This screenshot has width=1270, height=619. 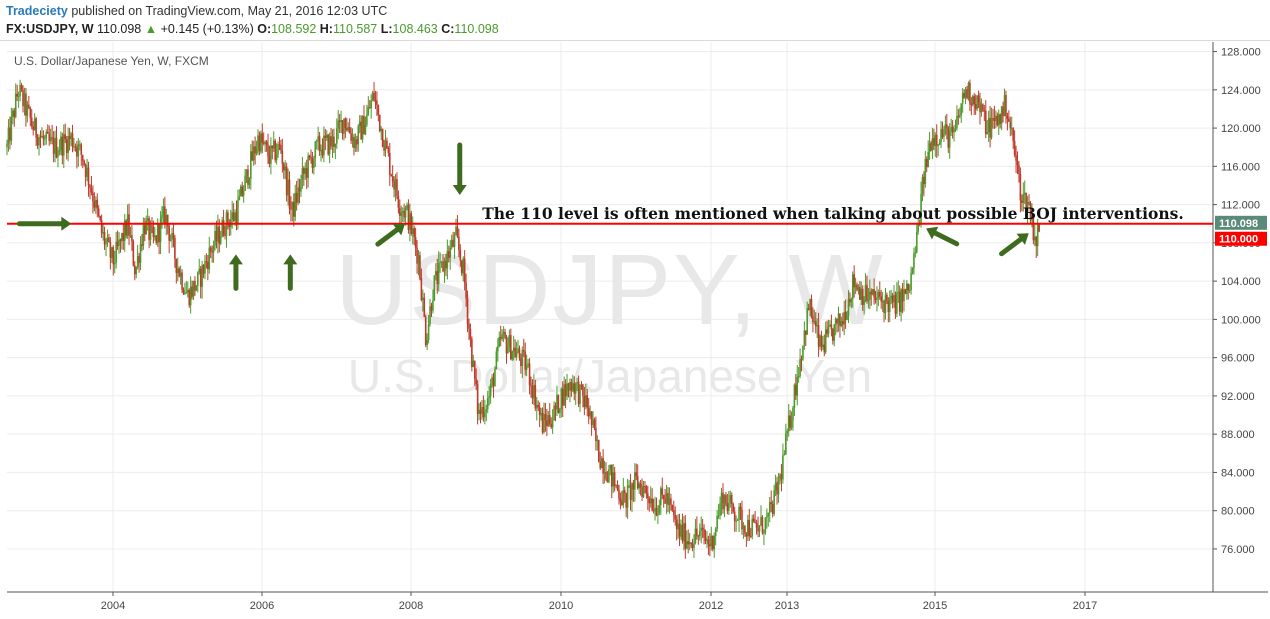 What do you see at coordinates (37, 11) in the screenshot?
I see `author-link: Tradeciety` at bounding box center [37, 11].